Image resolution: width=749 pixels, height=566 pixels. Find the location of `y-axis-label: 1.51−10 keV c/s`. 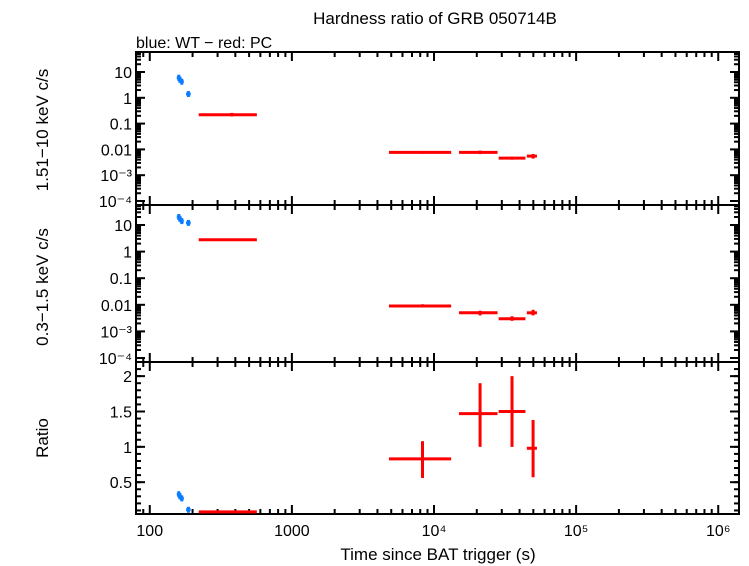

y-axis-label: 1.51−10 keV c/s is located at coordinates (42, 130).